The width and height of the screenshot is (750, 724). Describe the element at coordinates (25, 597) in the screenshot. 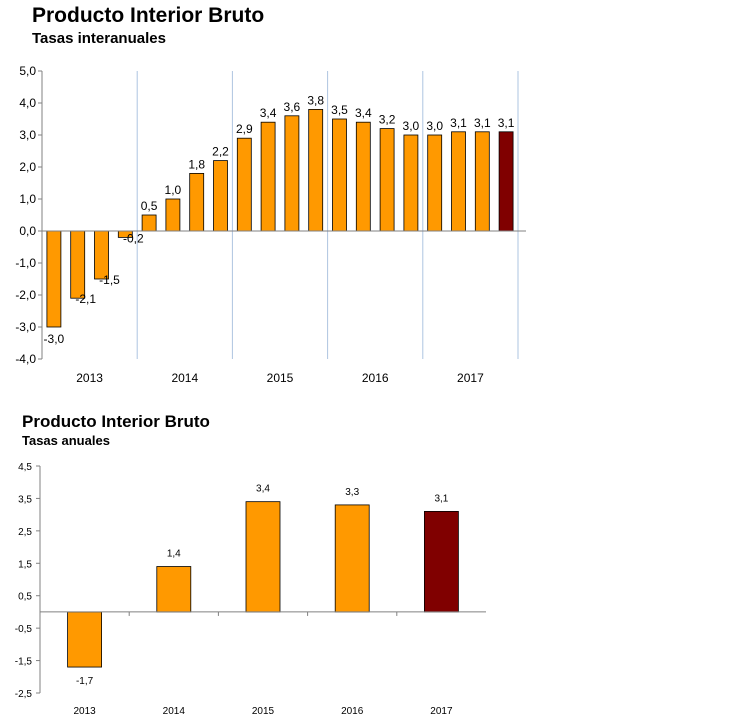

I see `y-tick-label: 0,5` at that location.